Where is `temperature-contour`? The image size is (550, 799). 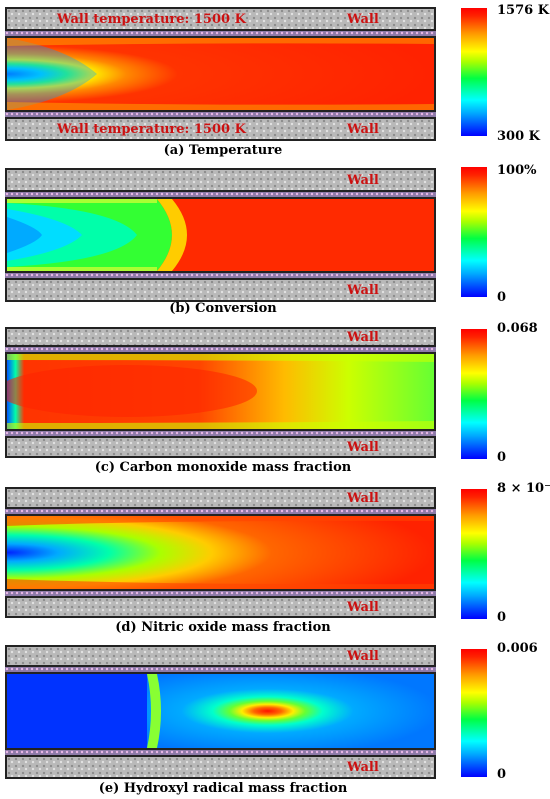
temperature-contour is located at coordinates (220, 74).